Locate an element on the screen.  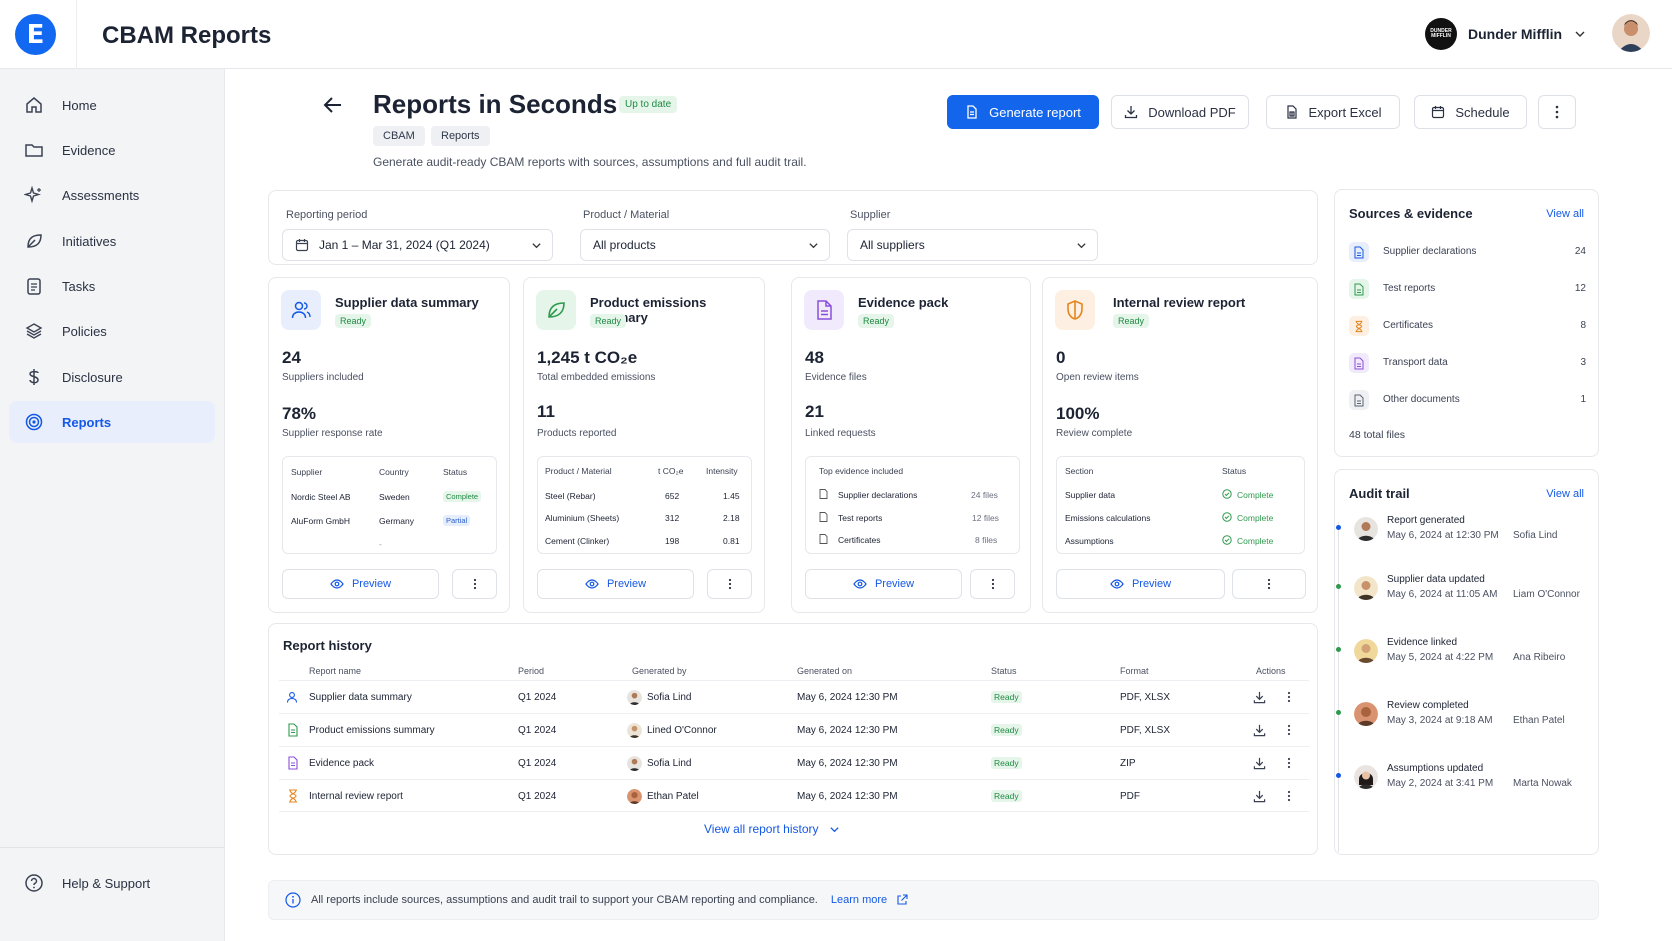
sidebar-item-evidence: Evidence is located at coordinates (112, 150).